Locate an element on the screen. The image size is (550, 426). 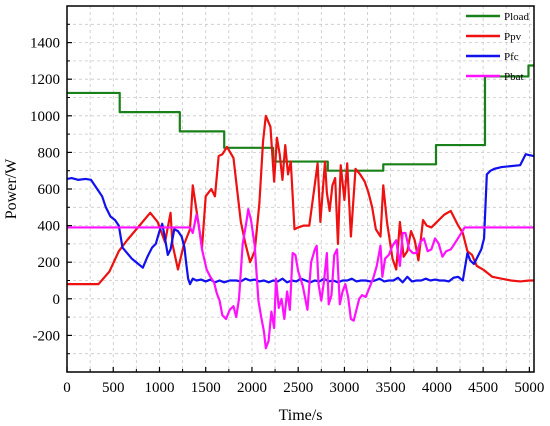
x-tick-label: 0 is located at coordinates (67, 388).